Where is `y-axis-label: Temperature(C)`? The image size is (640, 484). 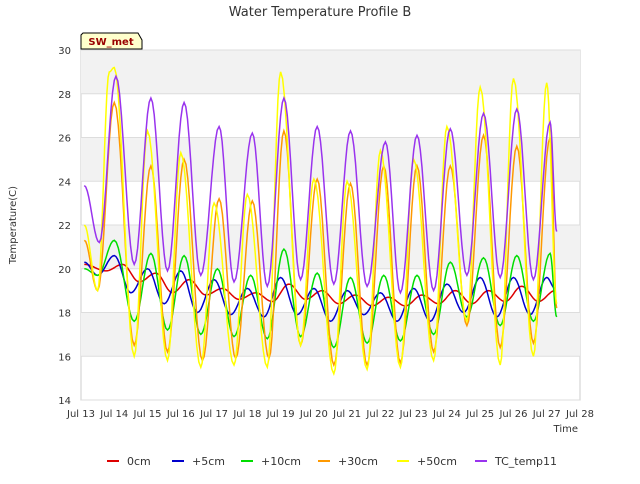 y-axis-label: Temperature(C) is located at coordinates (13, 225).